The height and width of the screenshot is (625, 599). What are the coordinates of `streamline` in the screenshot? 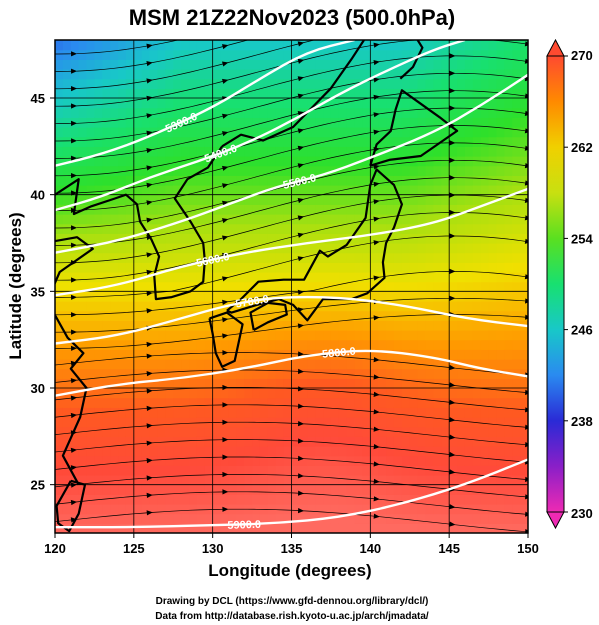 It's located at (291, 399).